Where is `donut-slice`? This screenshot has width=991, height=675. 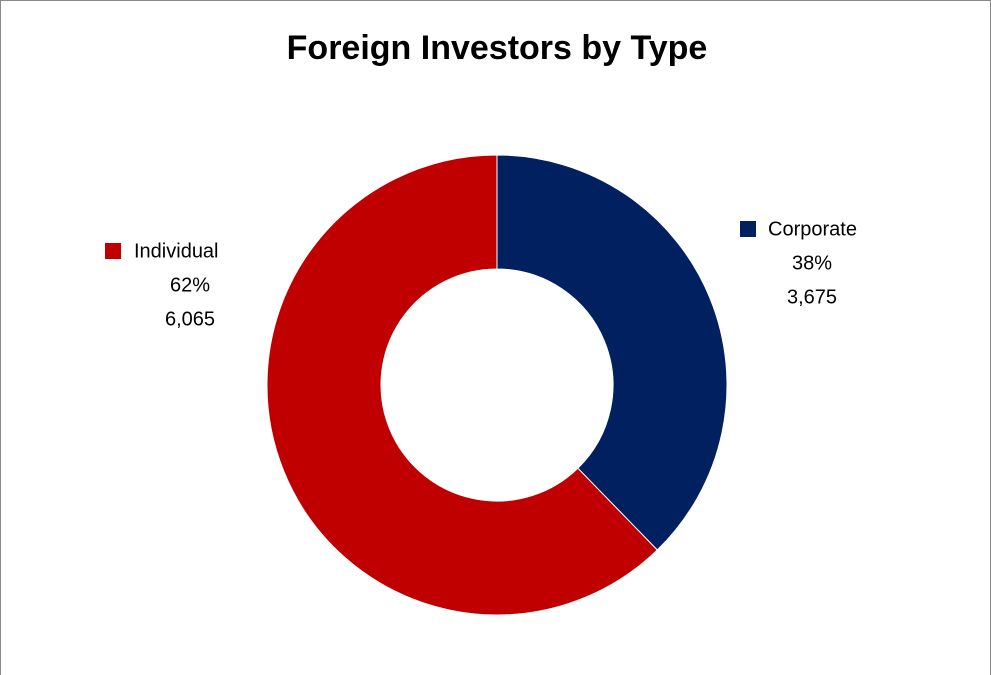 donut-slice is located at coordinates (612, 352).